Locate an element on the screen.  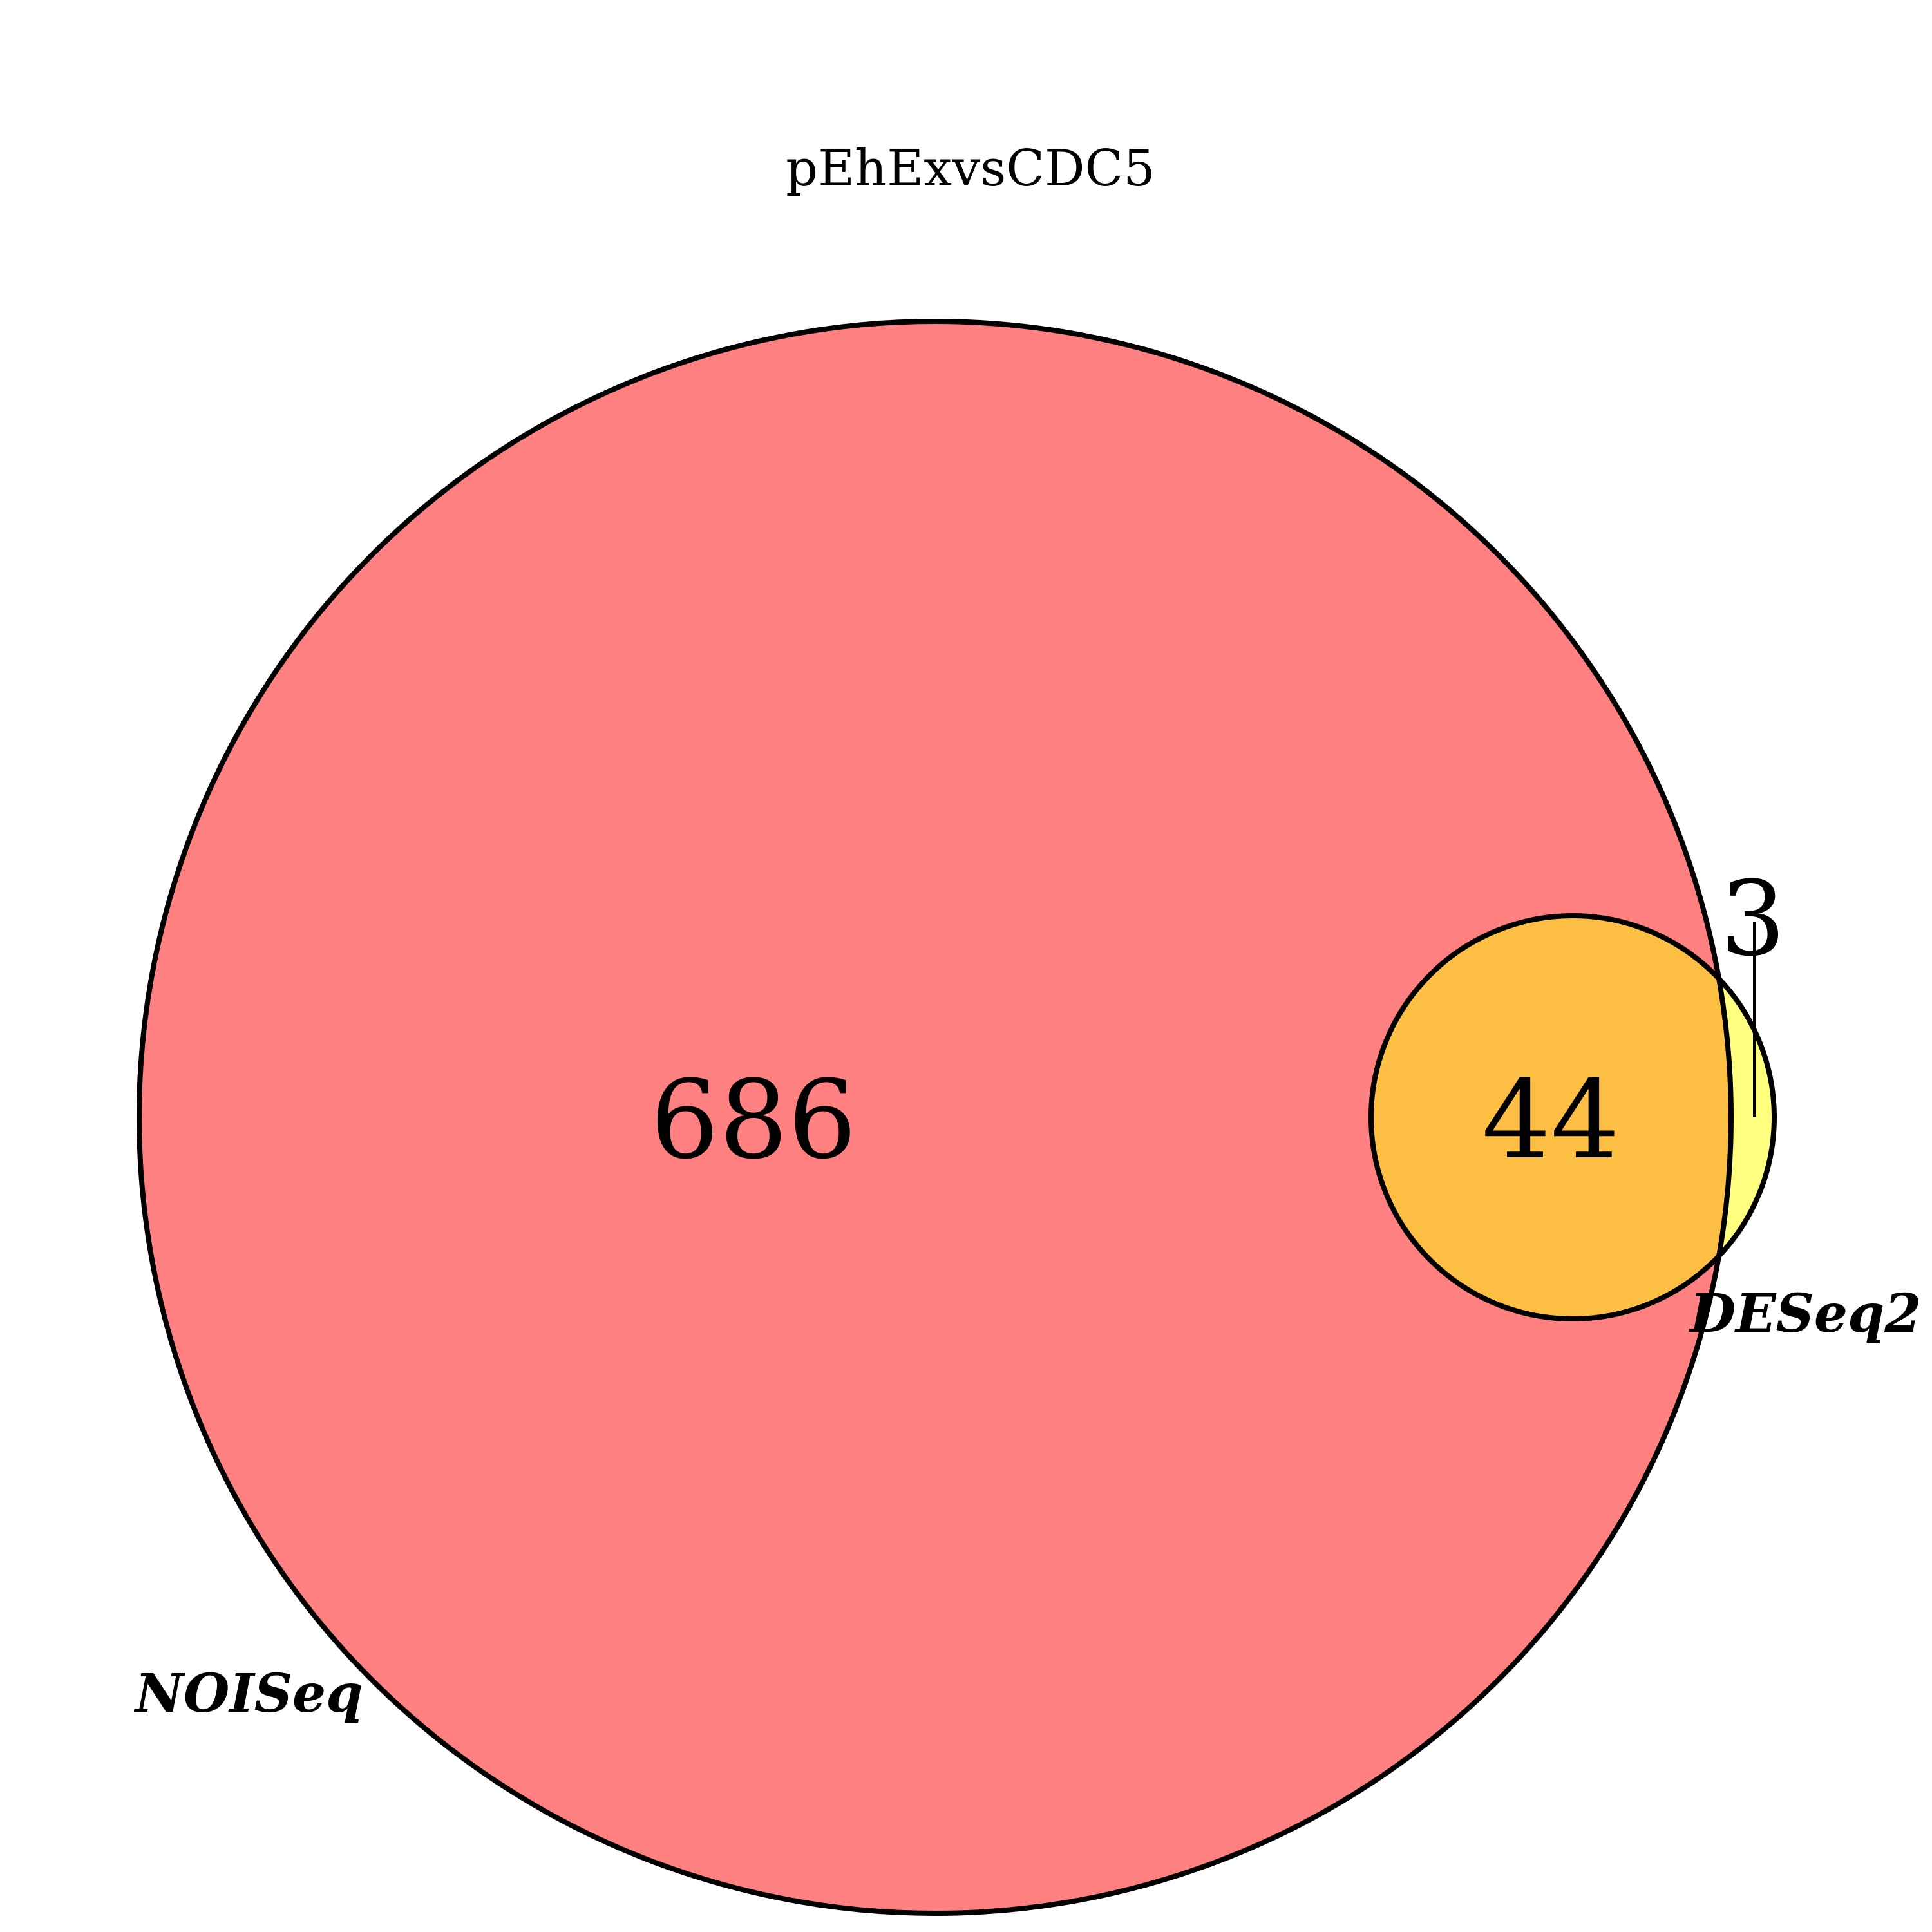
intersection-region is located at coordinates (1551, 1117).